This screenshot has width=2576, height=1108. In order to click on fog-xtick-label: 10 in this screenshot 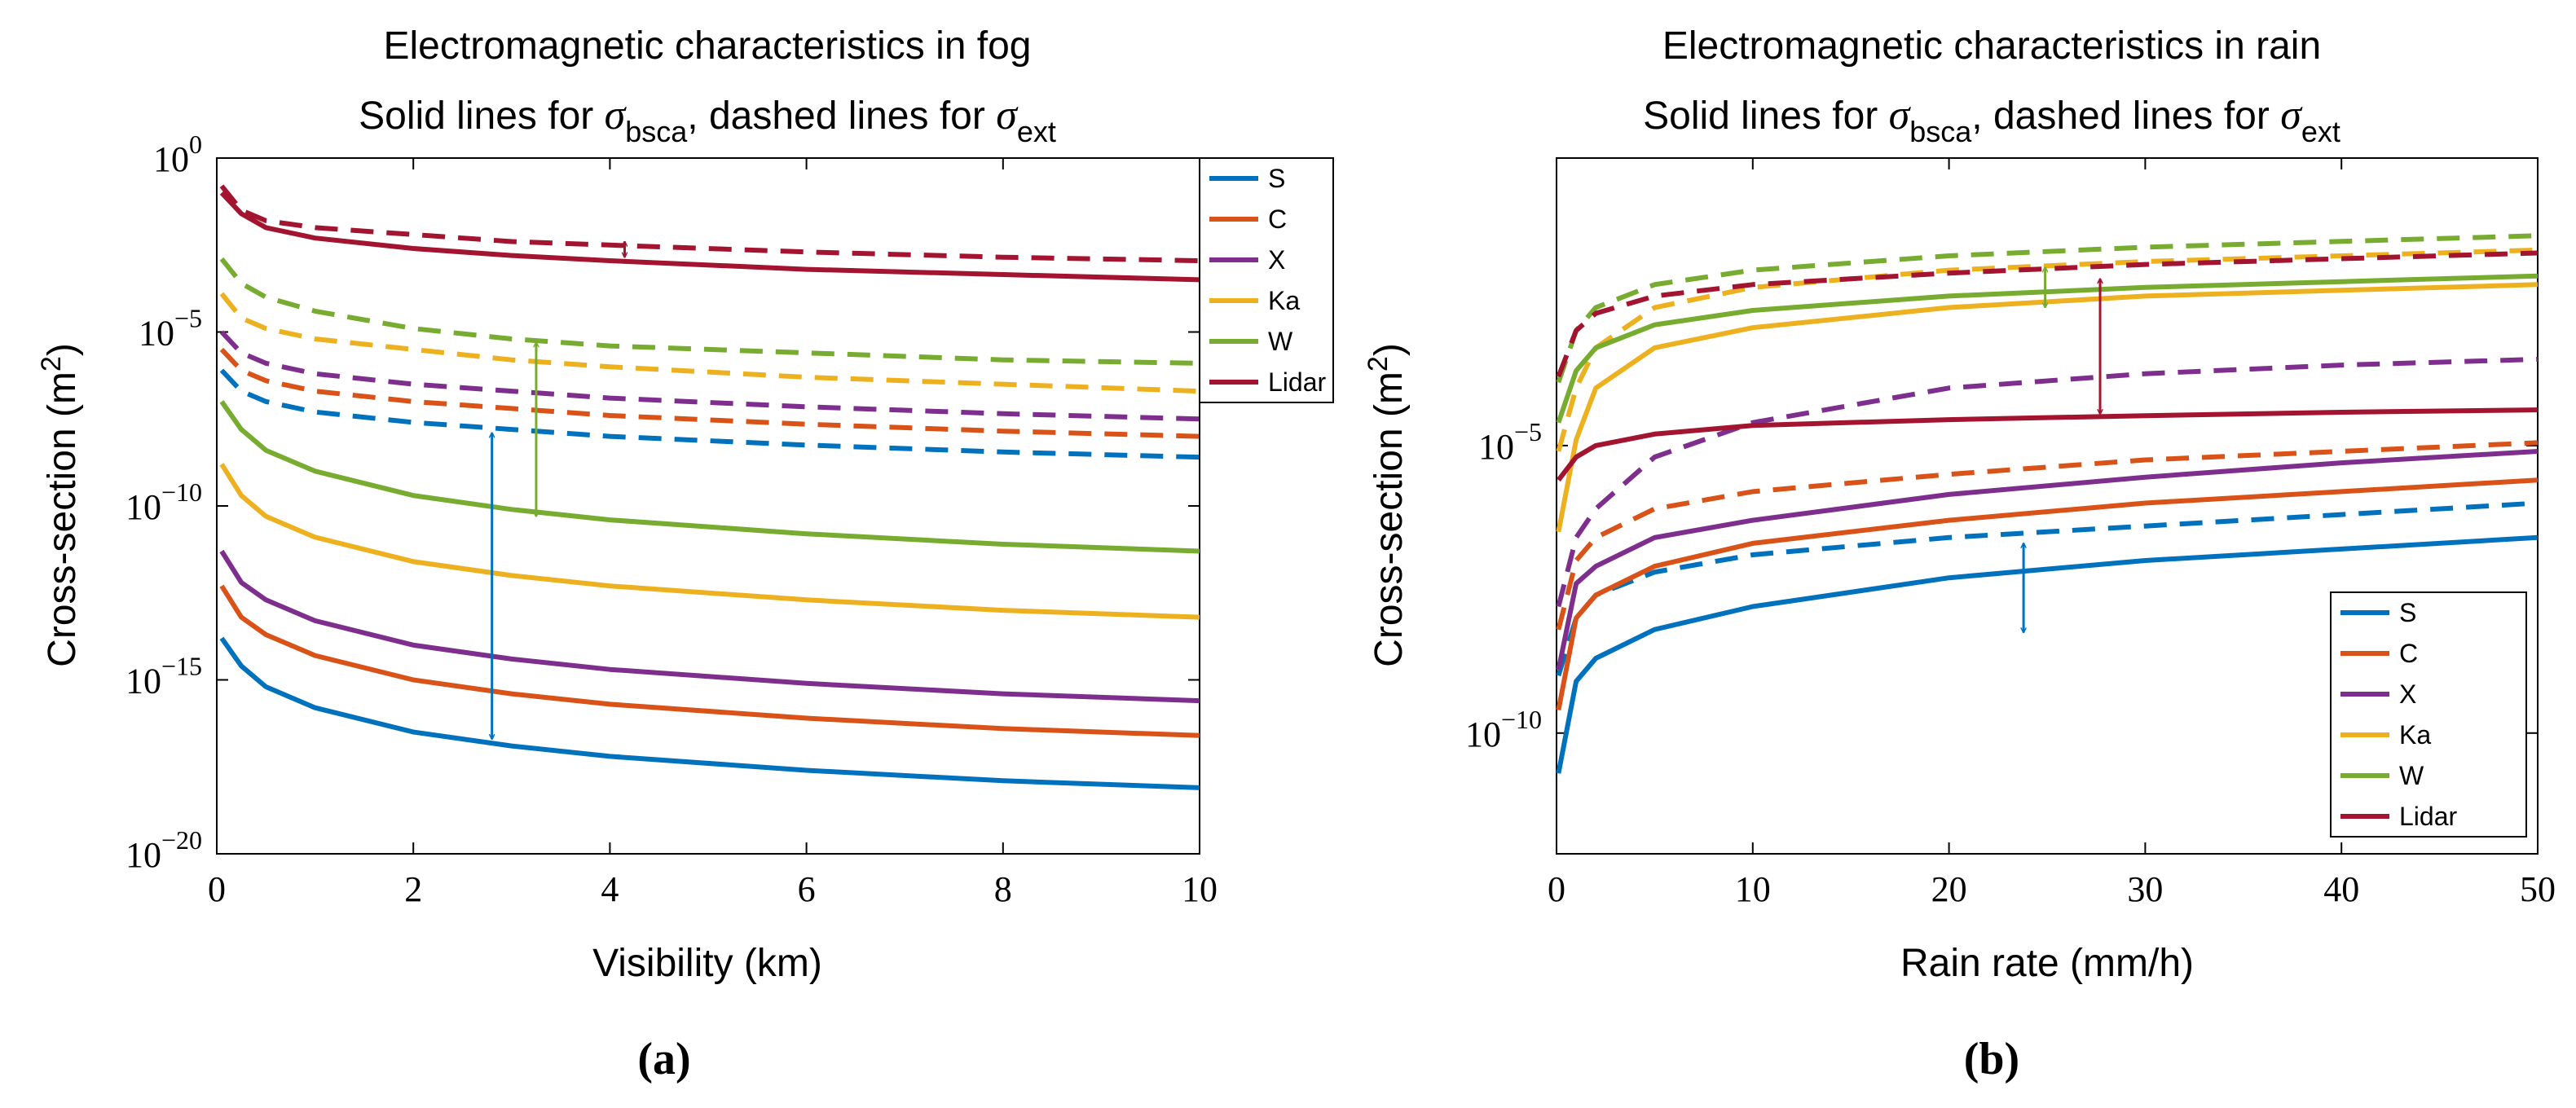, I will do `click(1200, 889)`.